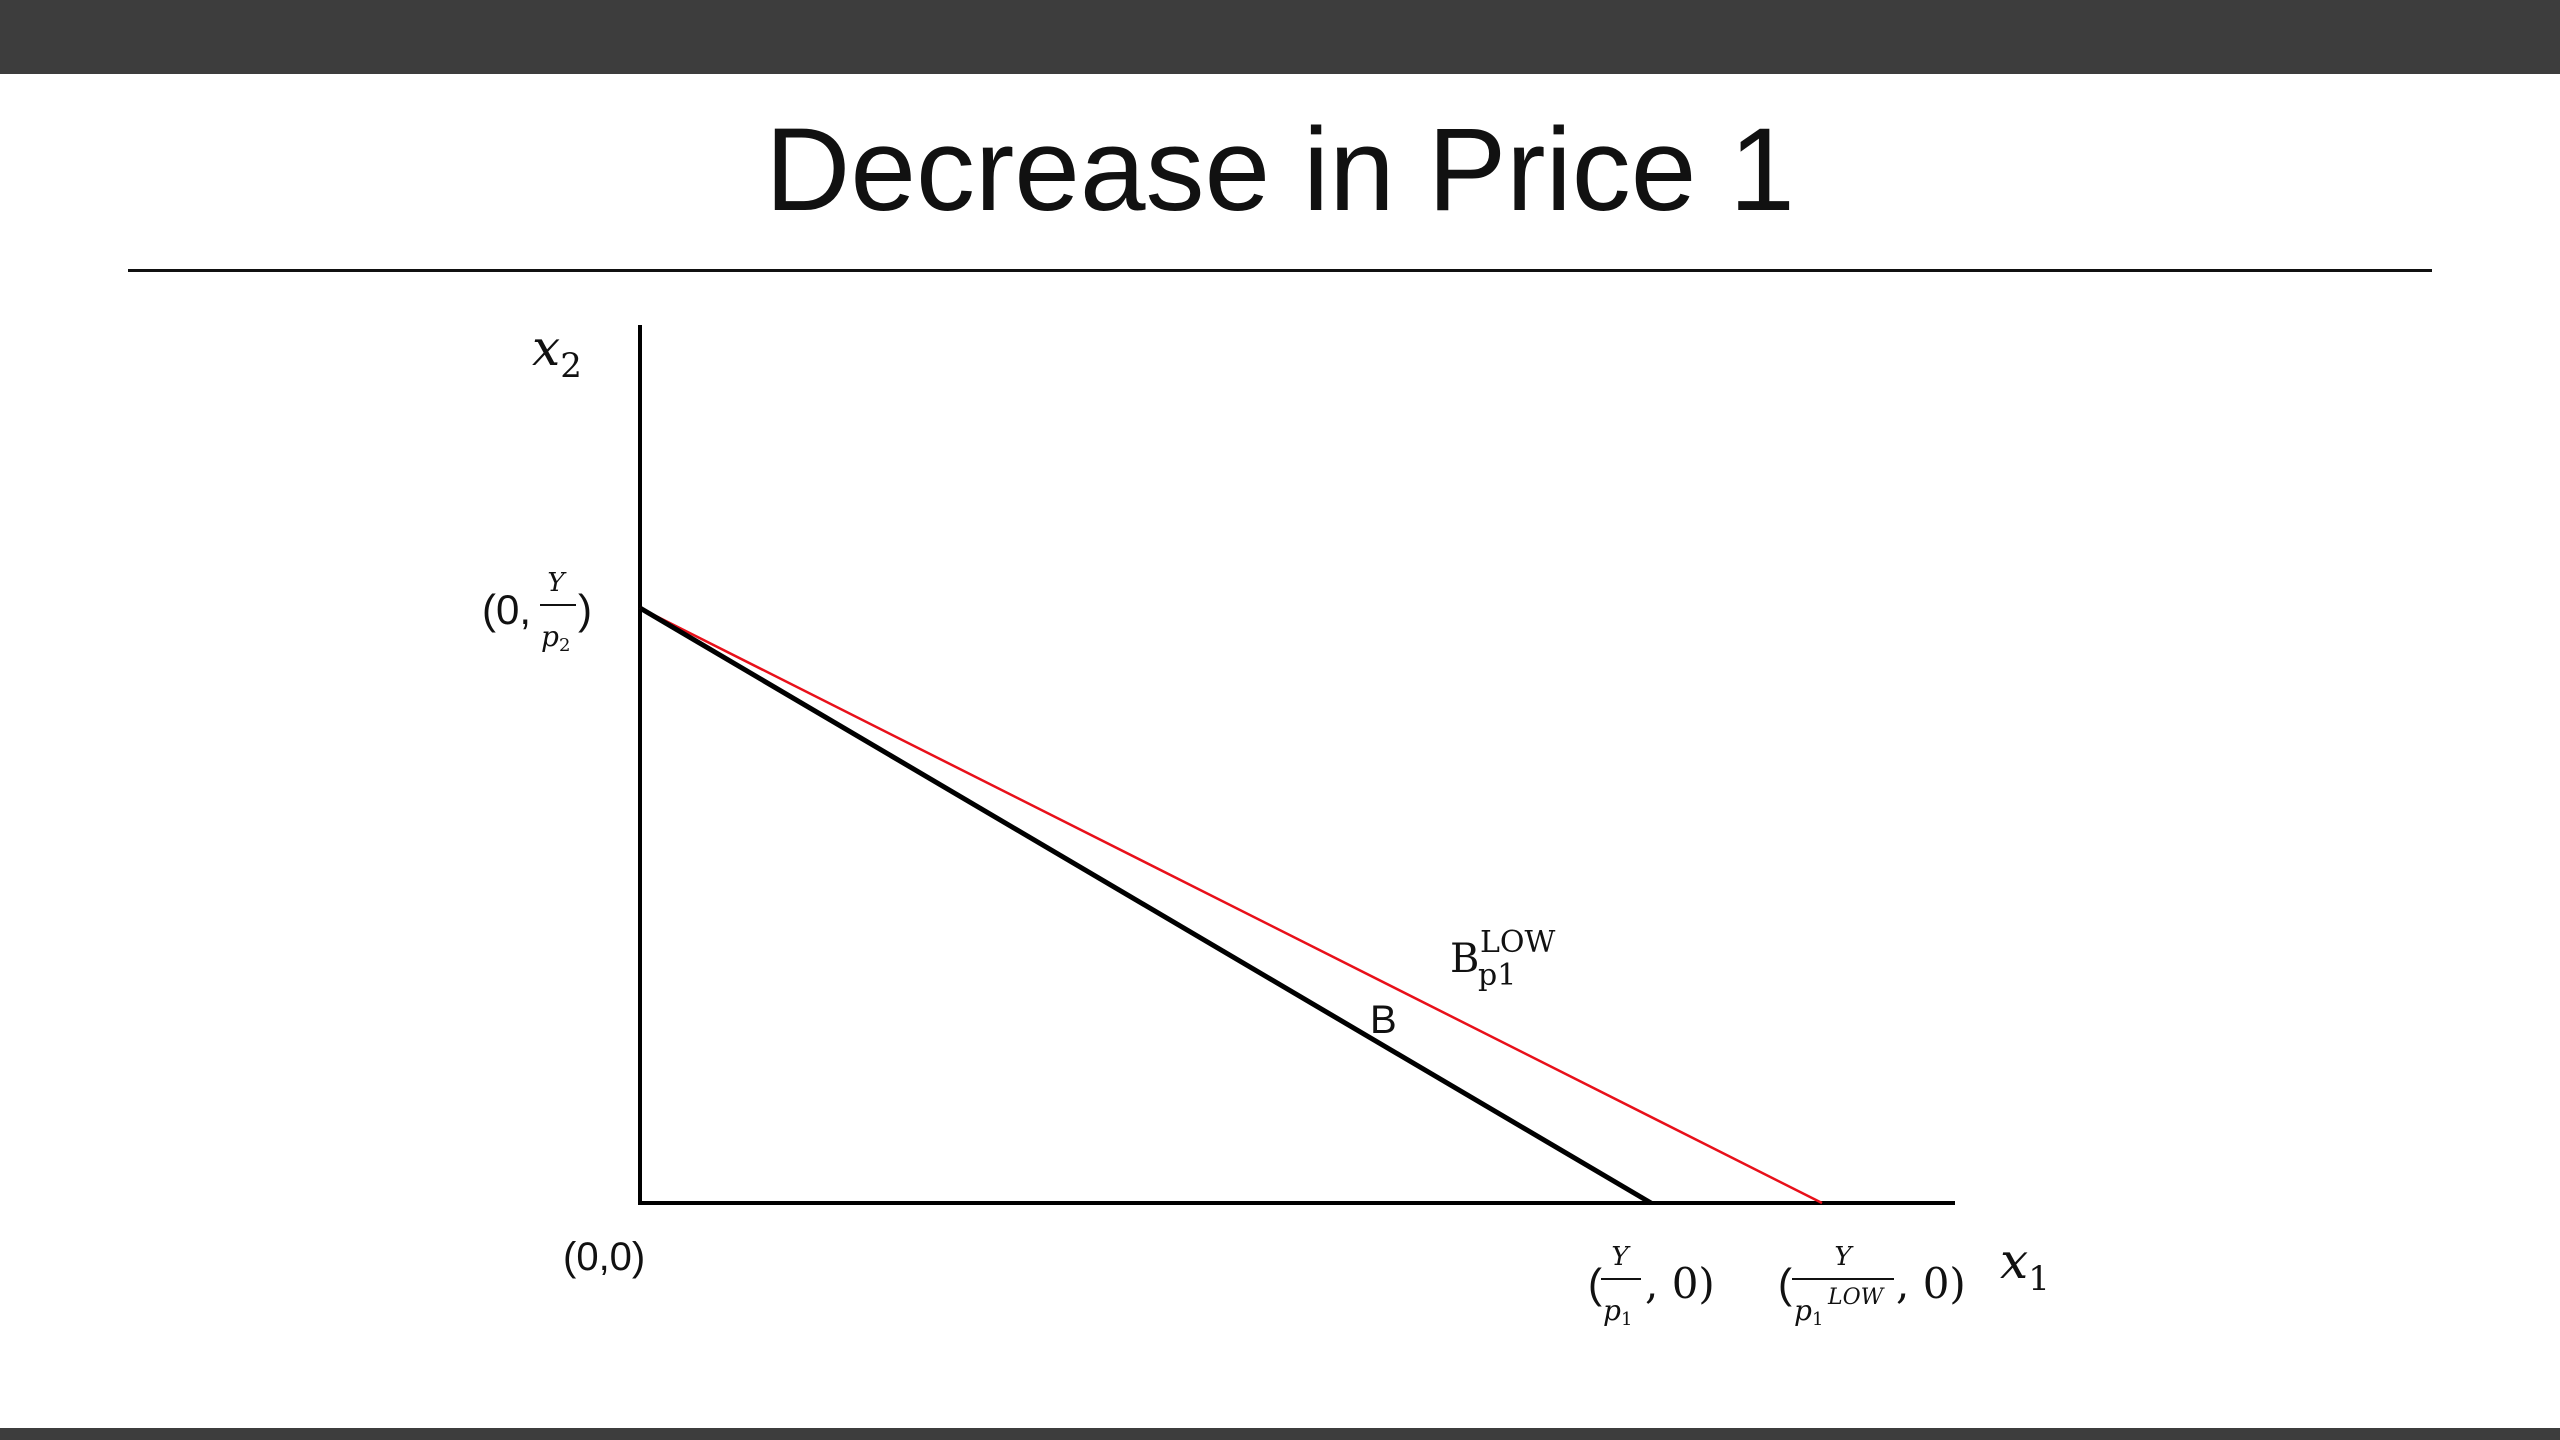 This screenshot has height=1440, width=2560. I want to click on slide-title: Decrease in Price 1, so click(1280, 170).